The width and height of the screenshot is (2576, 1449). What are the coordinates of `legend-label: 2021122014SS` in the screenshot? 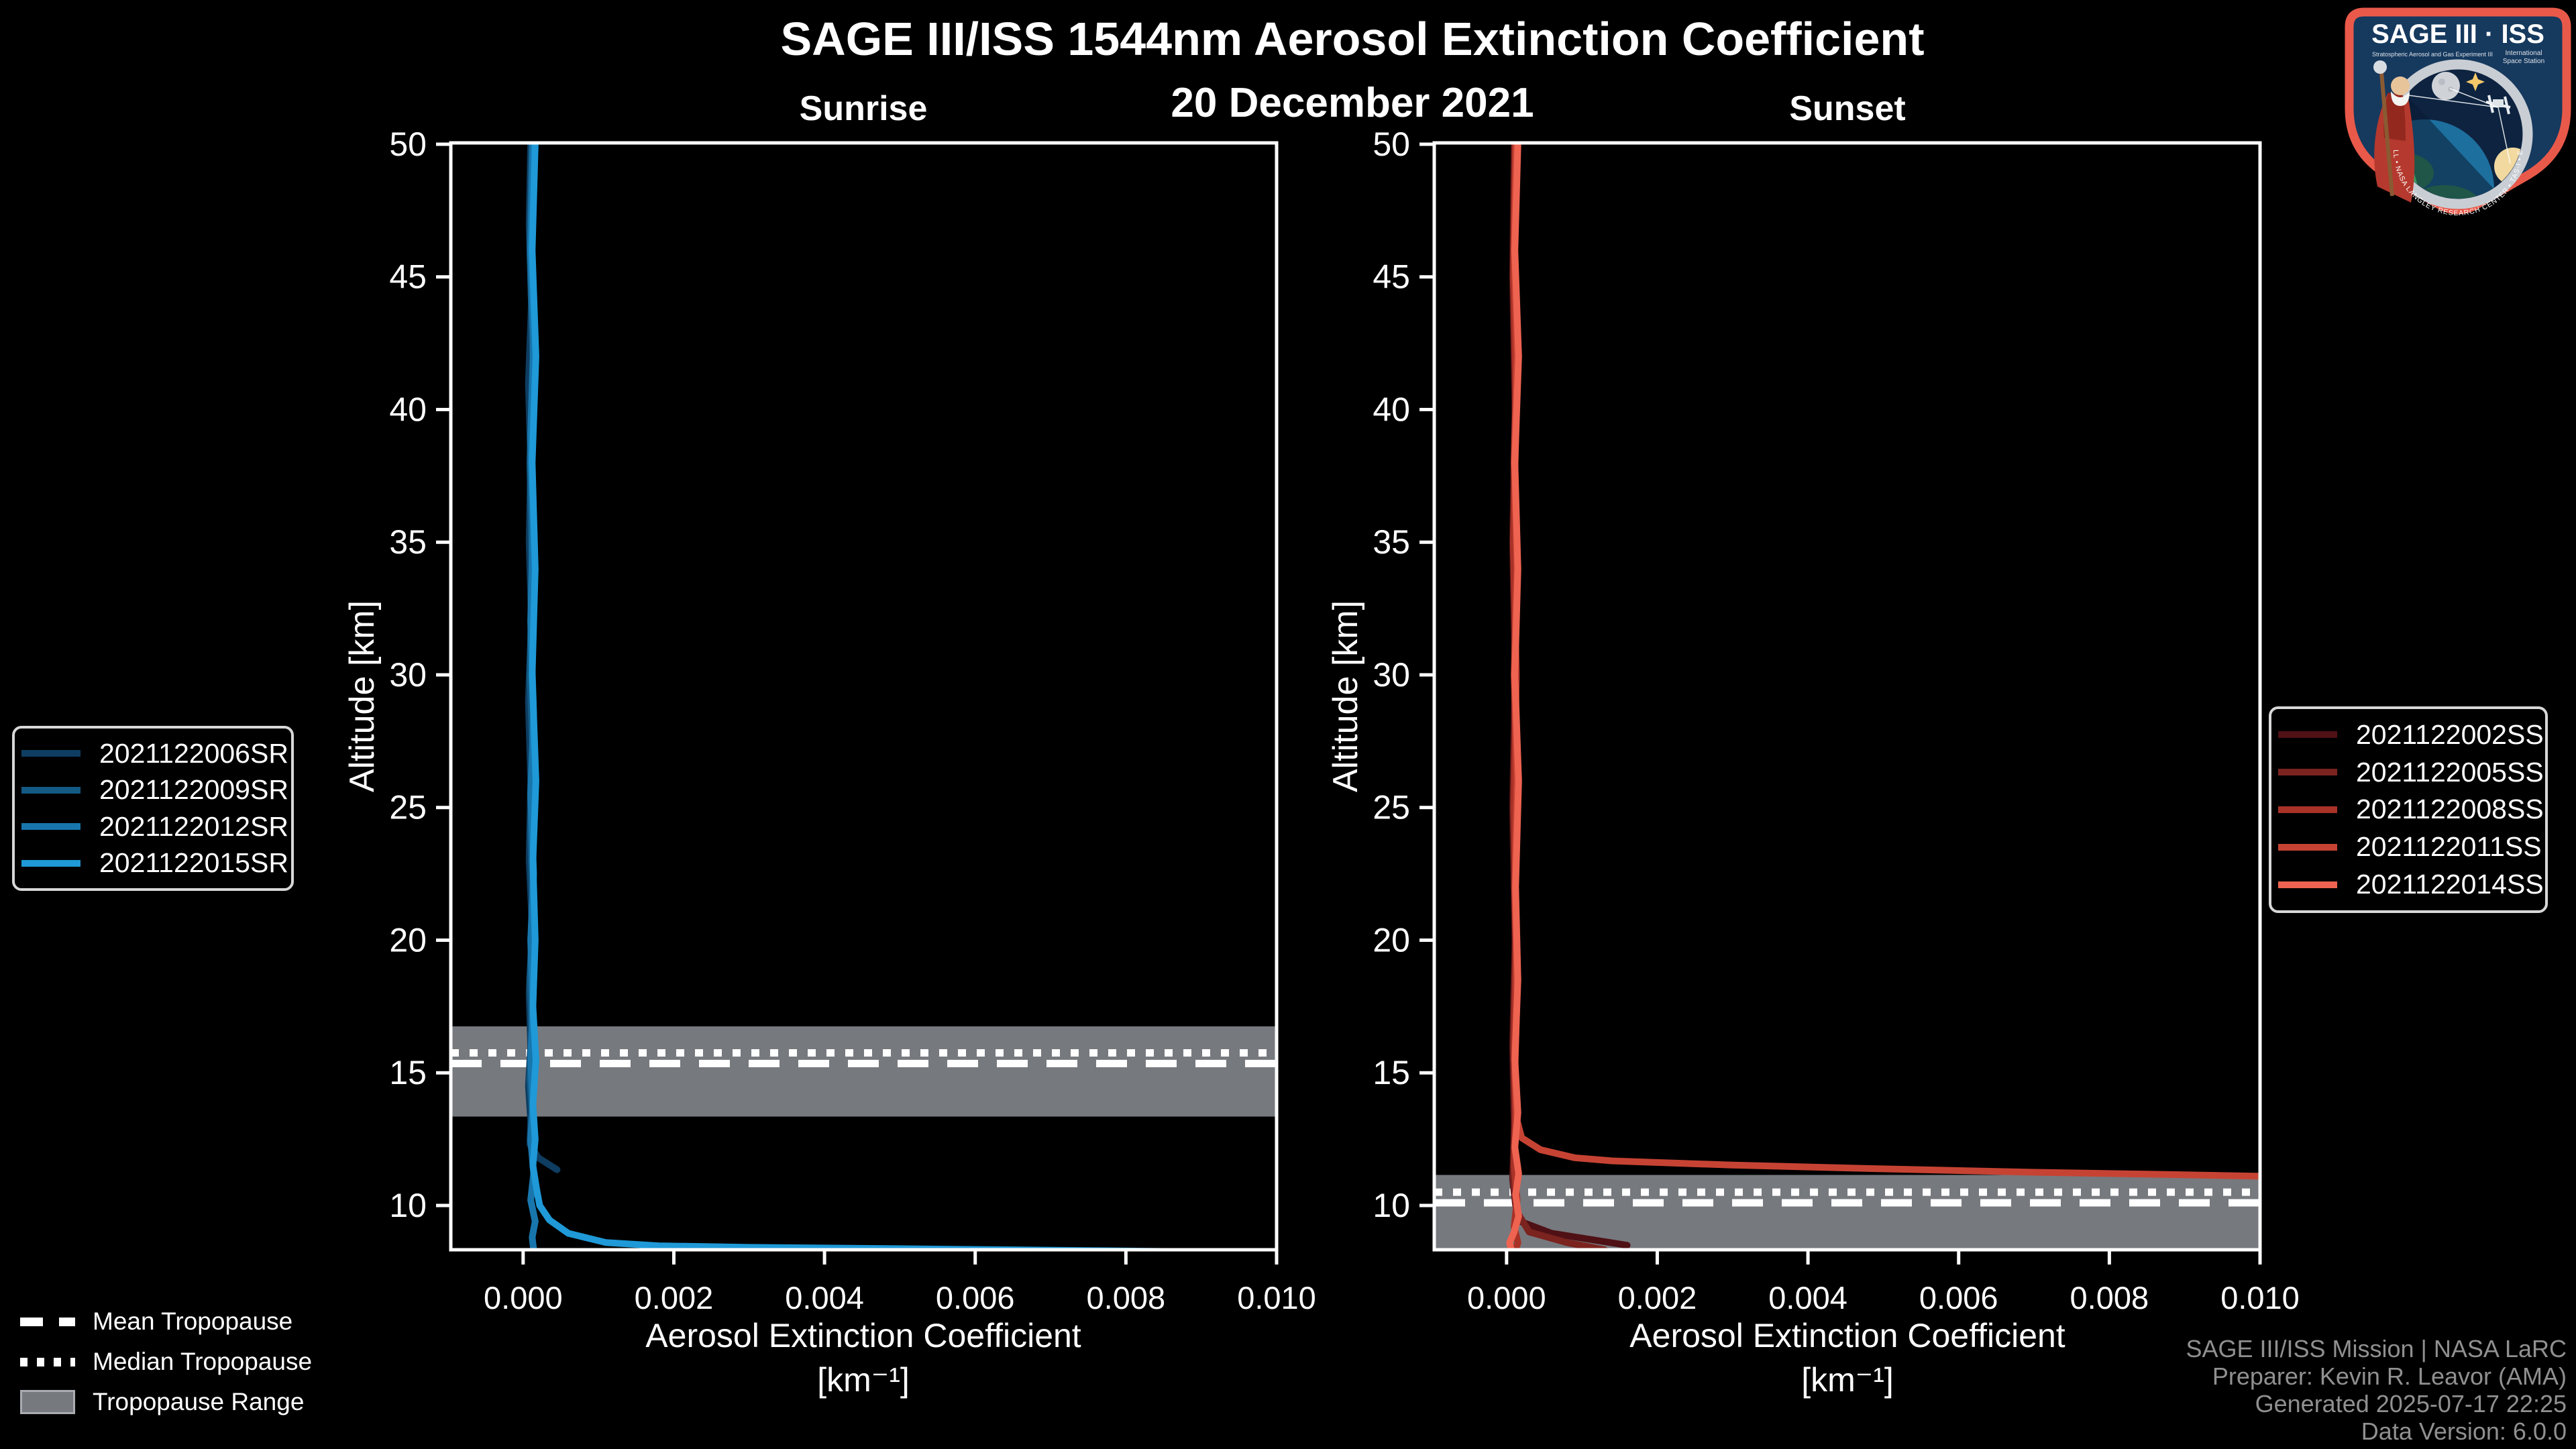 It's located at (2450, 884).